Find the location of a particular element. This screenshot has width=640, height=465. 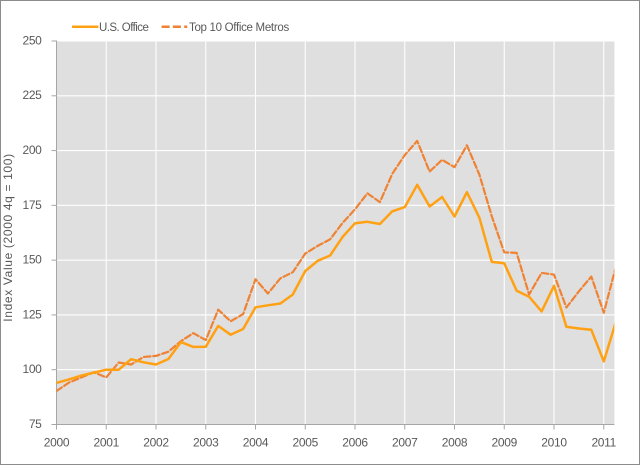

svg-text: 2008 is located at coordinates (455, 442).